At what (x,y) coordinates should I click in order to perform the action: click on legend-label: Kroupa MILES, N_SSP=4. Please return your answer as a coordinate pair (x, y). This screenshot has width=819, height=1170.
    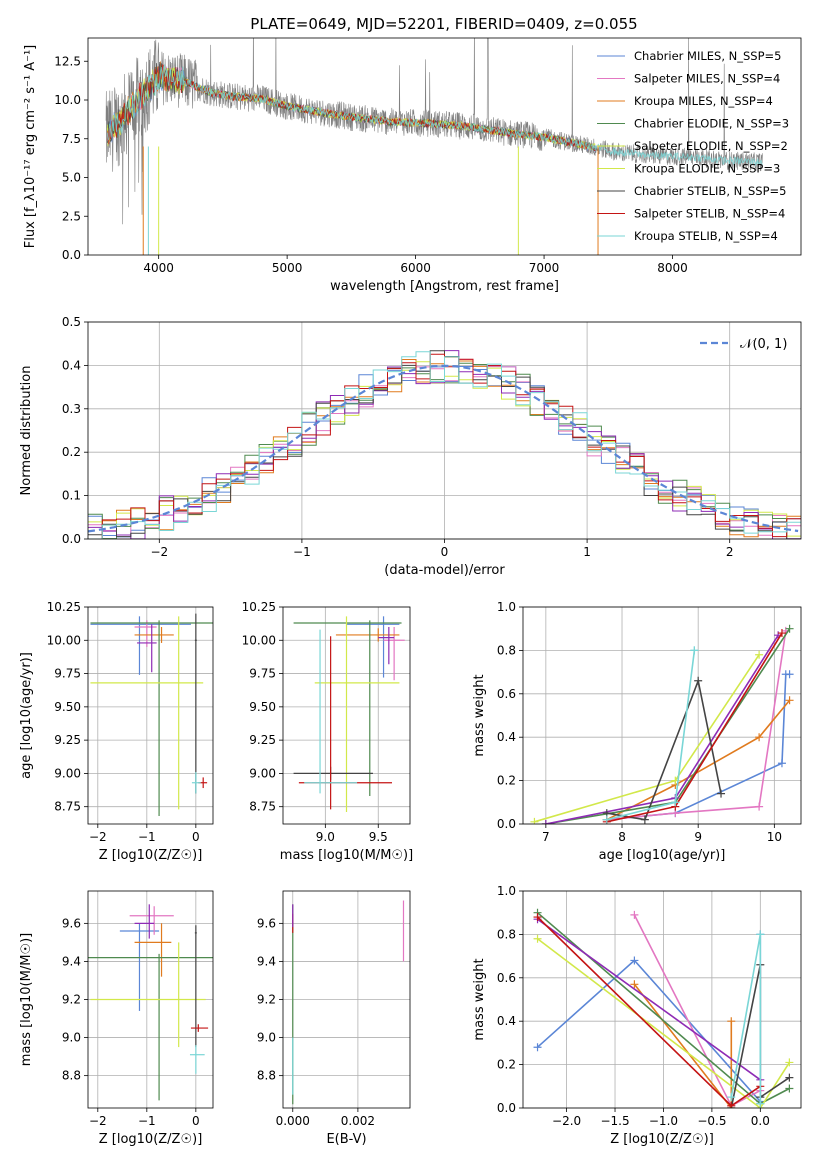
    Looking at the image, I should click on (703, 101).